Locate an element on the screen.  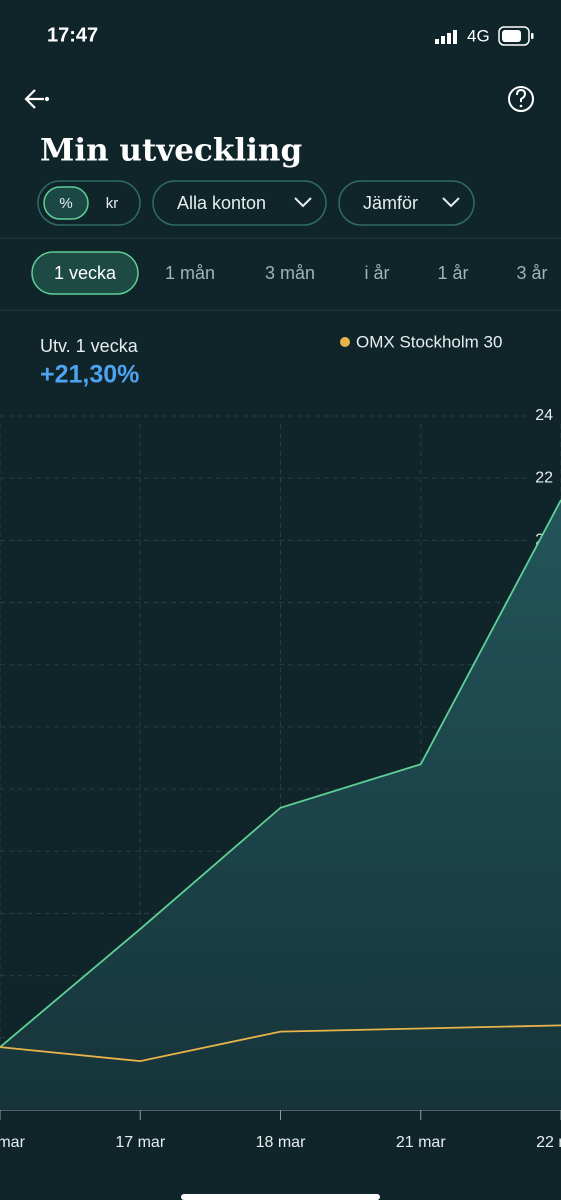
help-button is located at coordinates (521, 99).